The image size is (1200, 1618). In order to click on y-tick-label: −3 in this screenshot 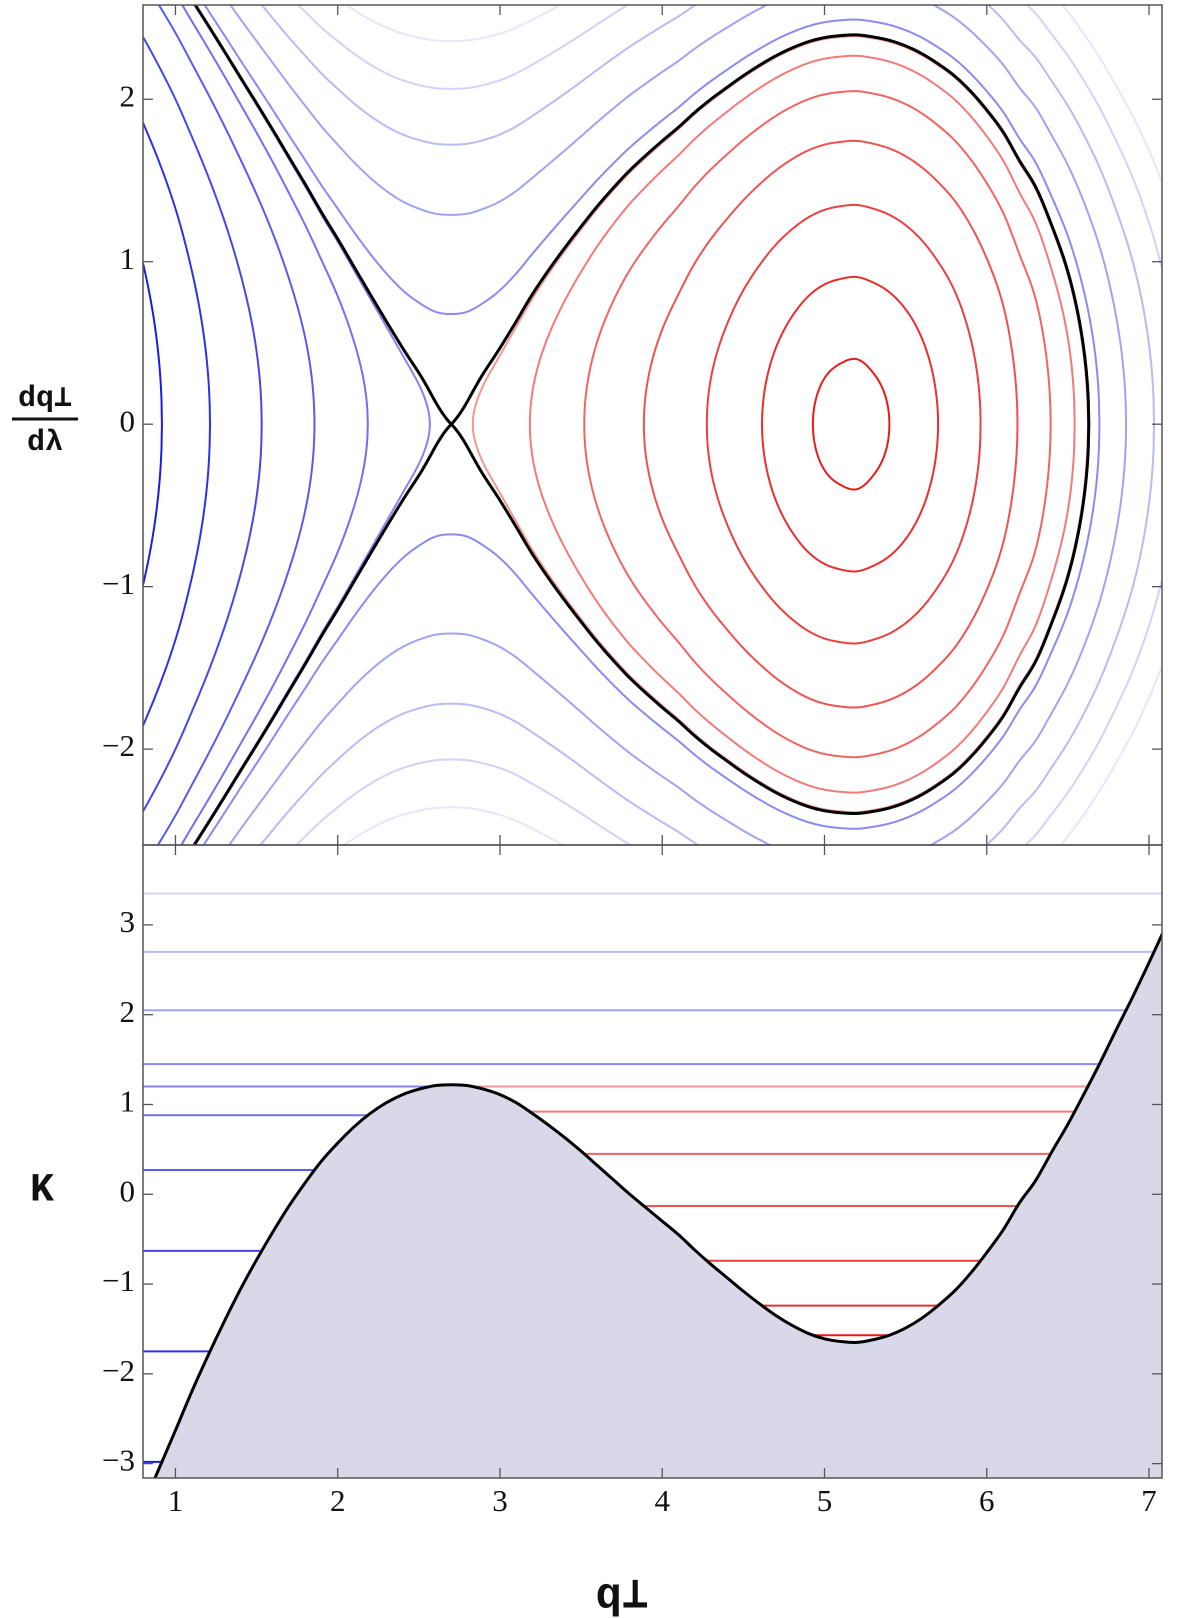, I will do `click(118, 1460)`.